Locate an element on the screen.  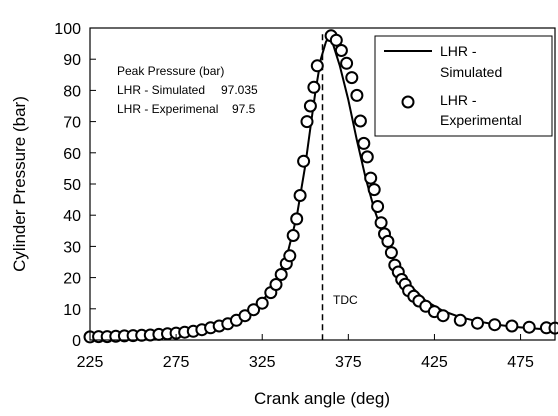
annotation-heading: Peak Pressure (bar) is located at coordinates (170, 71).